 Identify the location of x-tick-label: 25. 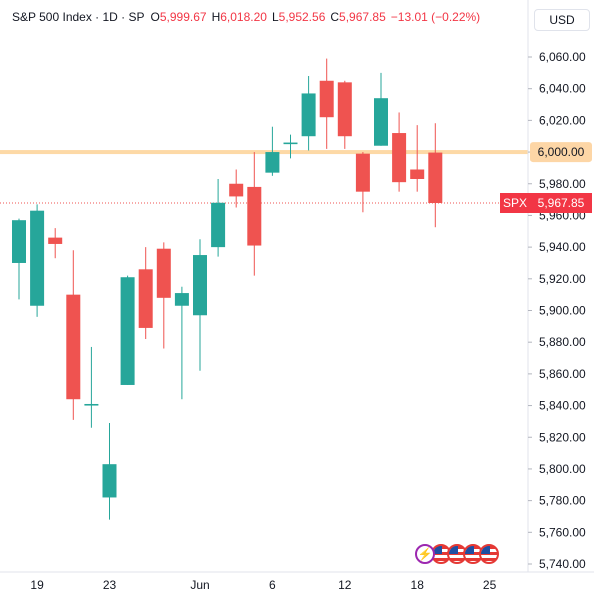
(490, 585).